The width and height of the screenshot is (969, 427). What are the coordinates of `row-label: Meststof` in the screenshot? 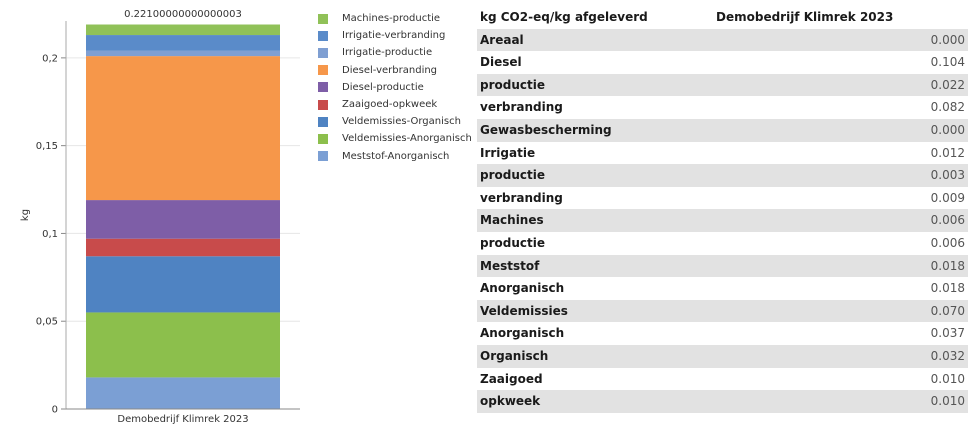 It's located at (595, 266).